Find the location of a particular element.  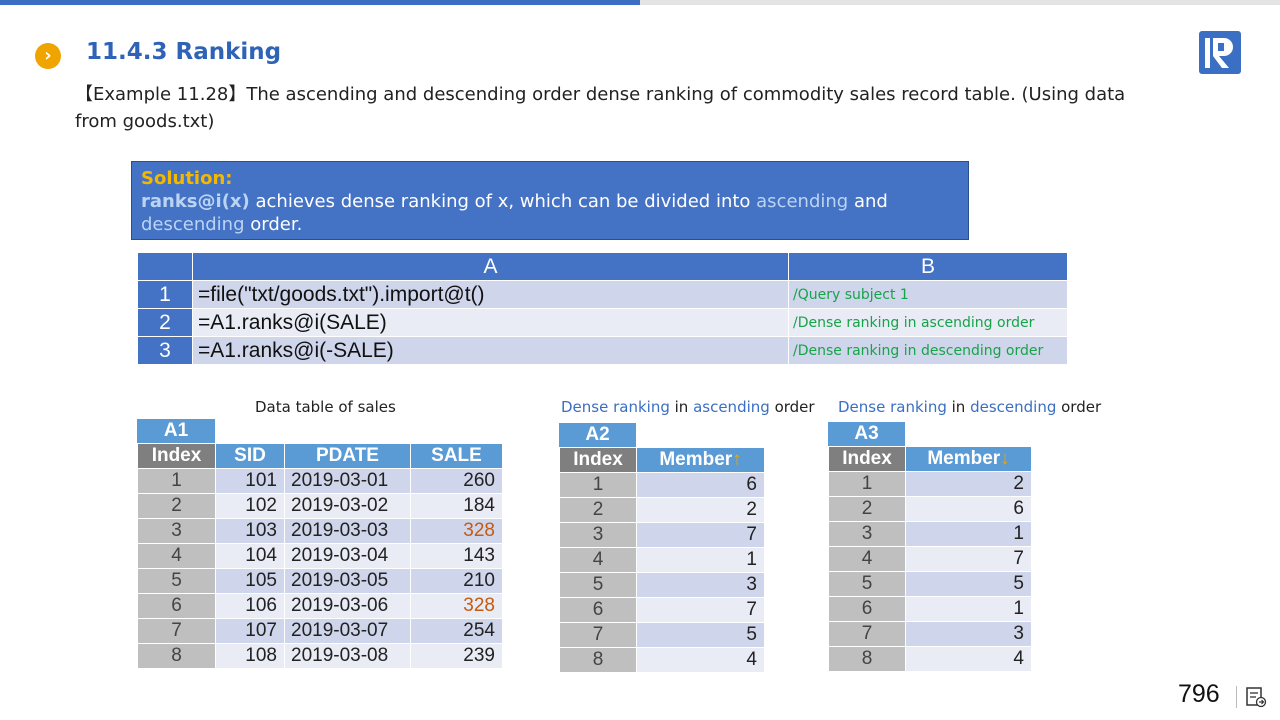

column-header-pdate: PDATE is located at coordinates (347, 456).